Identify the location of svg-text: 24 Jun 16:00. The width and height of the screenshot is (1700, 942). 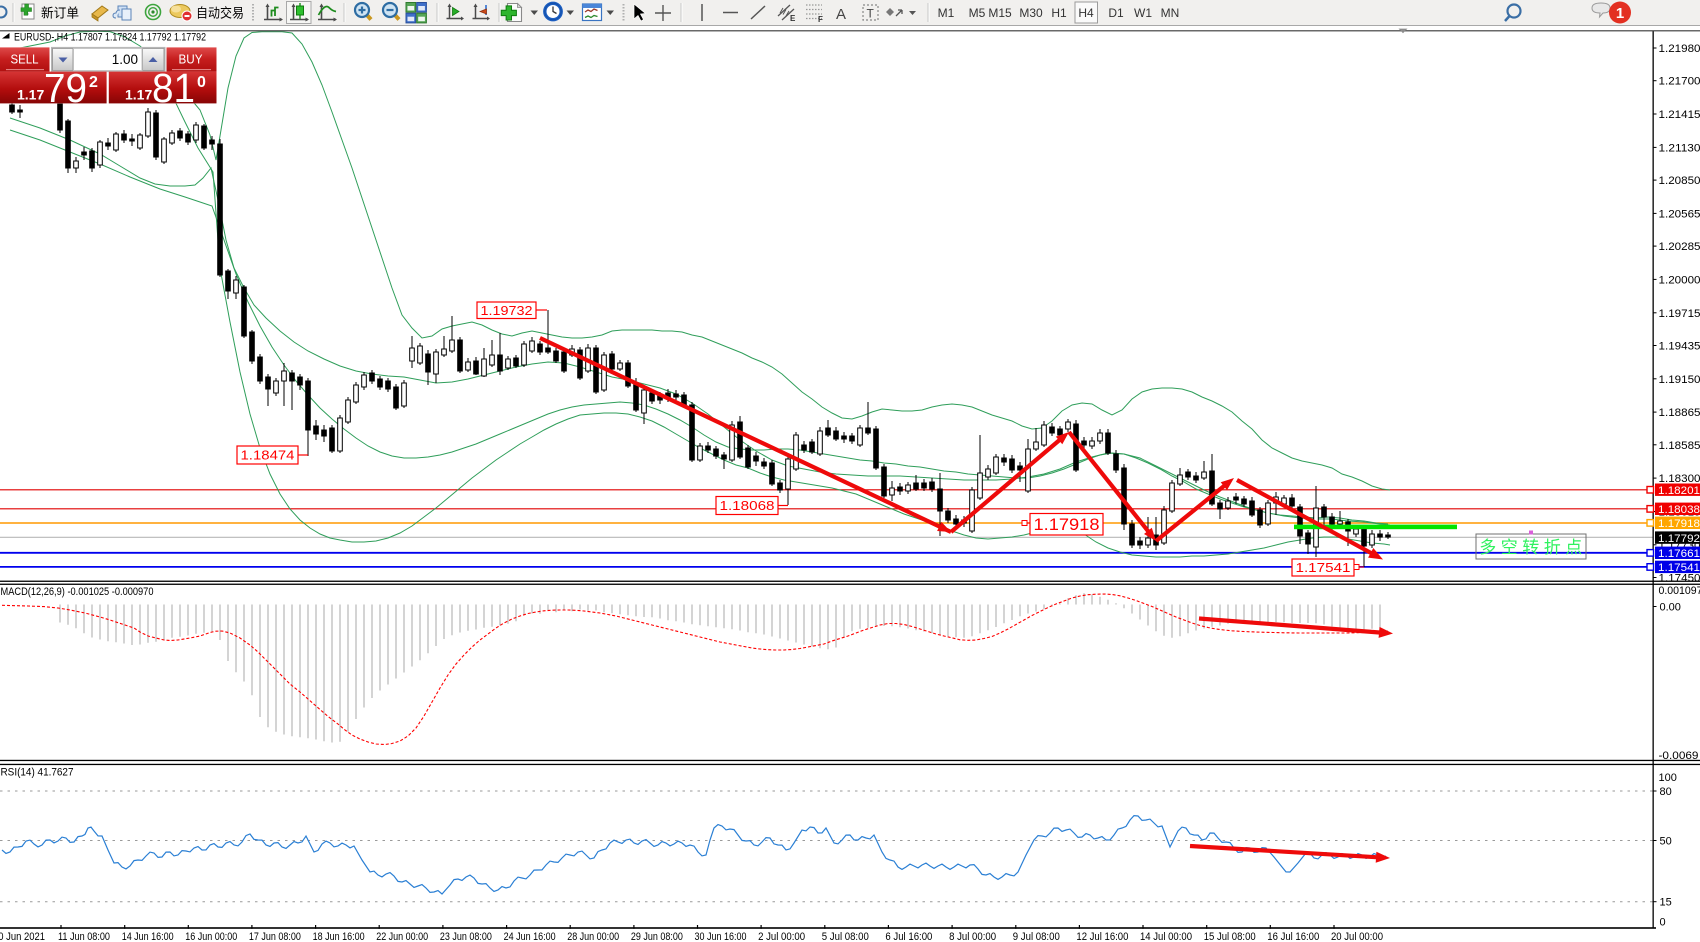
(530, 936).